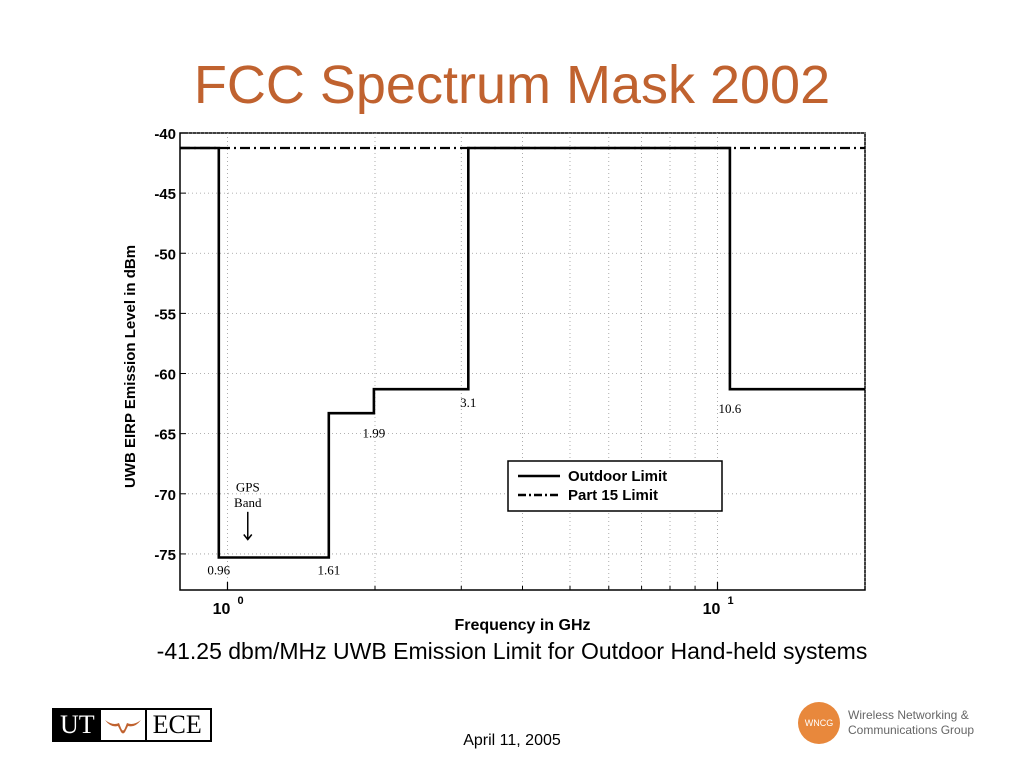  I want to click on x-tick-exponent: 1, so click(730, 601).